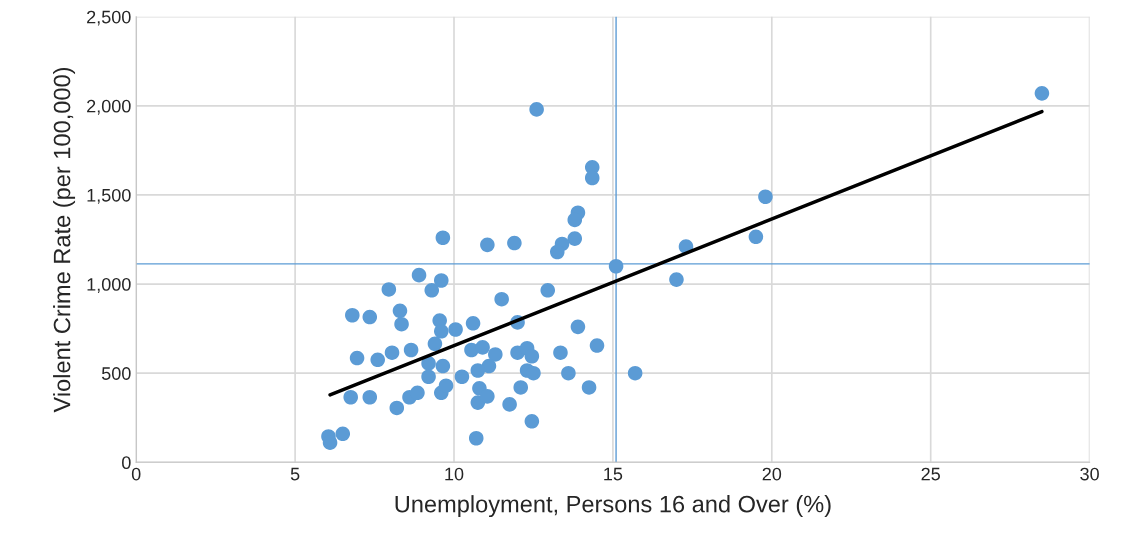  Describe the element at coordinates (454, 474) in the screenshot. I see `x-tick-label: 10` at that location.